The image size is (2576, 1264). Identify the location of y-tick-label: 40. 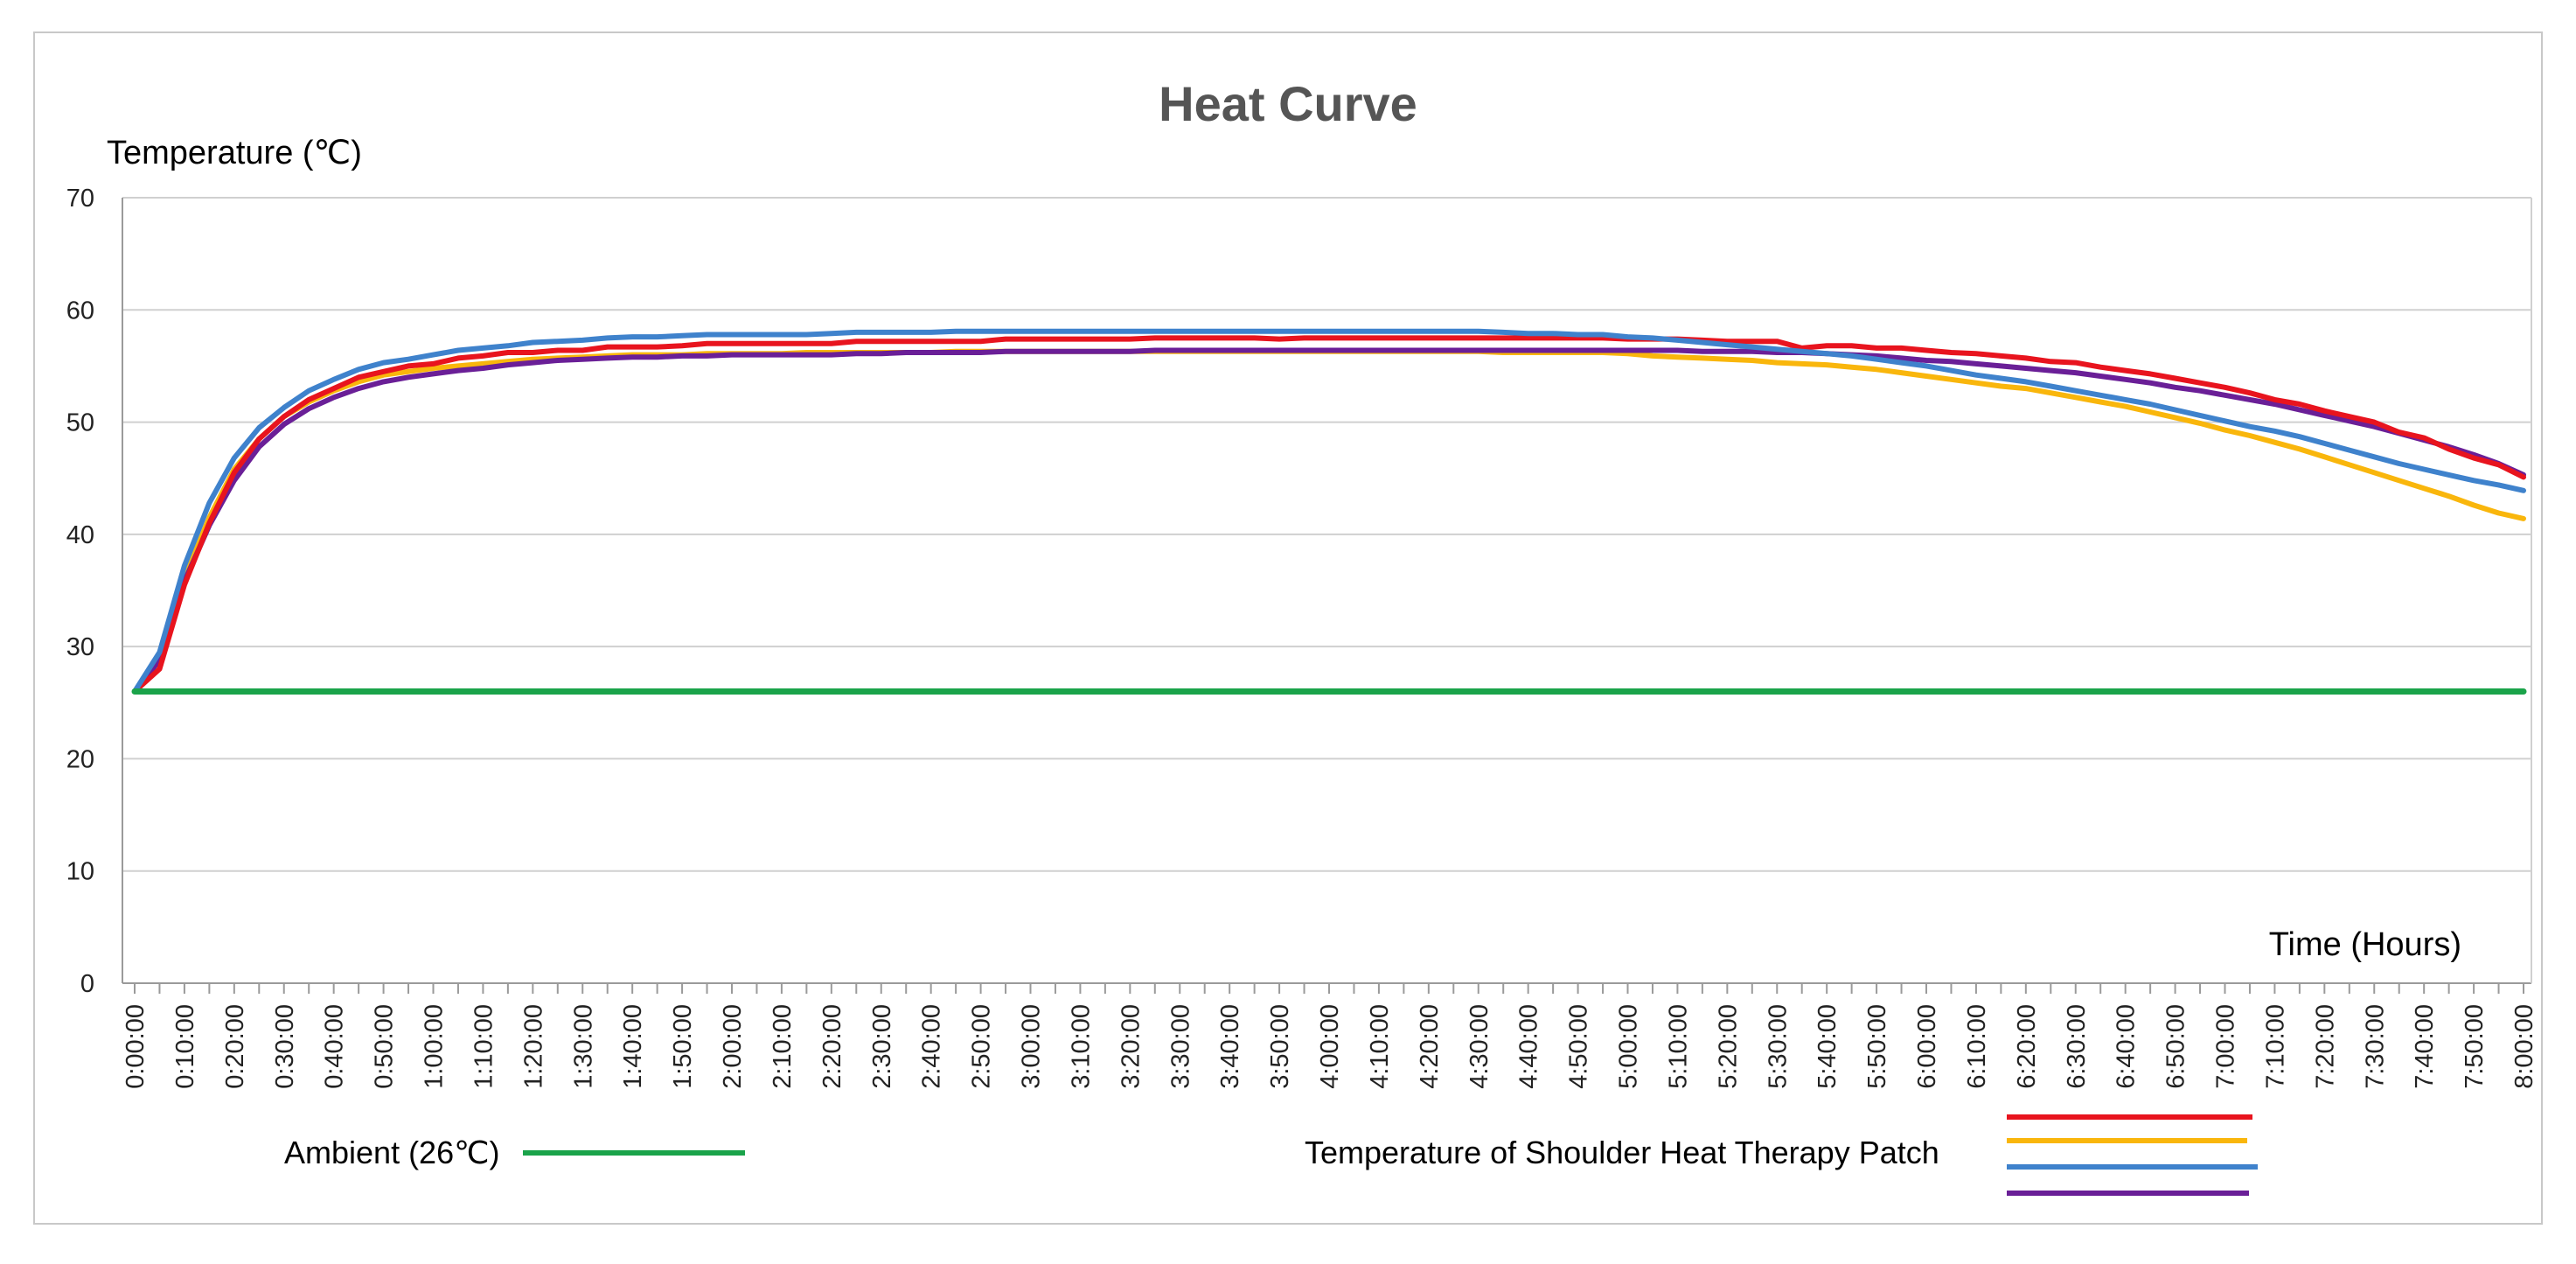
(80, 535).